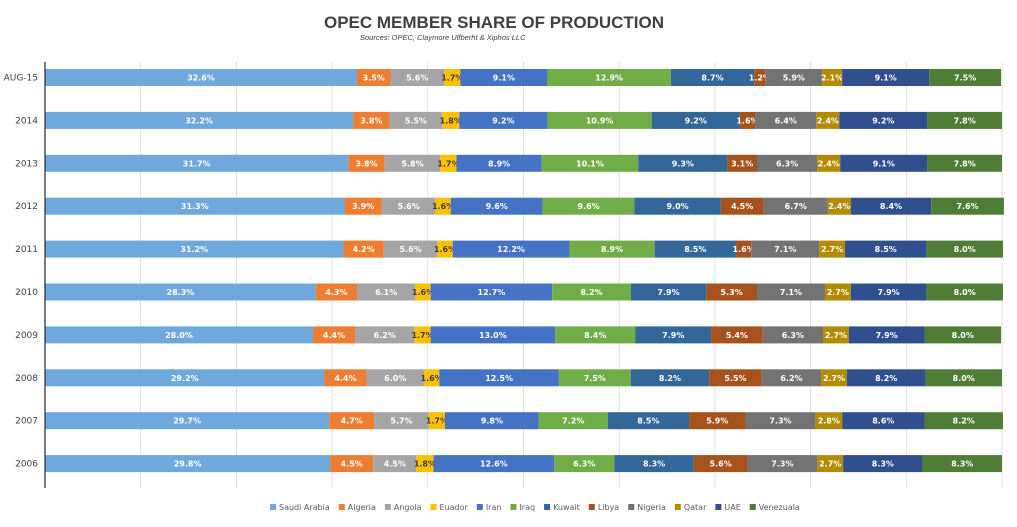  I want to click on data-label: 6.4%, so click(786, 120).